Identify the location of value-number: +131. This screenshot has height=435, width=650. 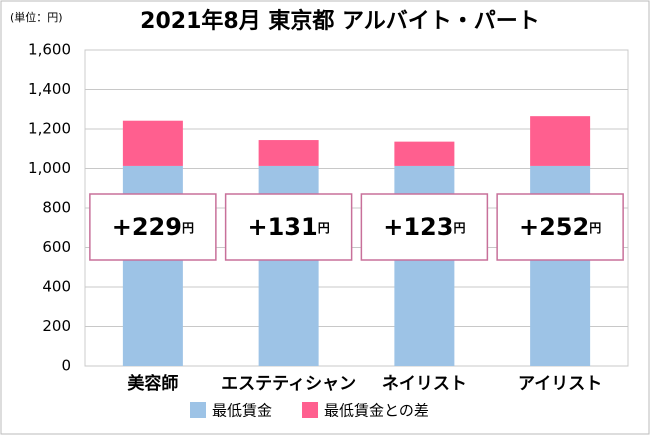
(283, 227).